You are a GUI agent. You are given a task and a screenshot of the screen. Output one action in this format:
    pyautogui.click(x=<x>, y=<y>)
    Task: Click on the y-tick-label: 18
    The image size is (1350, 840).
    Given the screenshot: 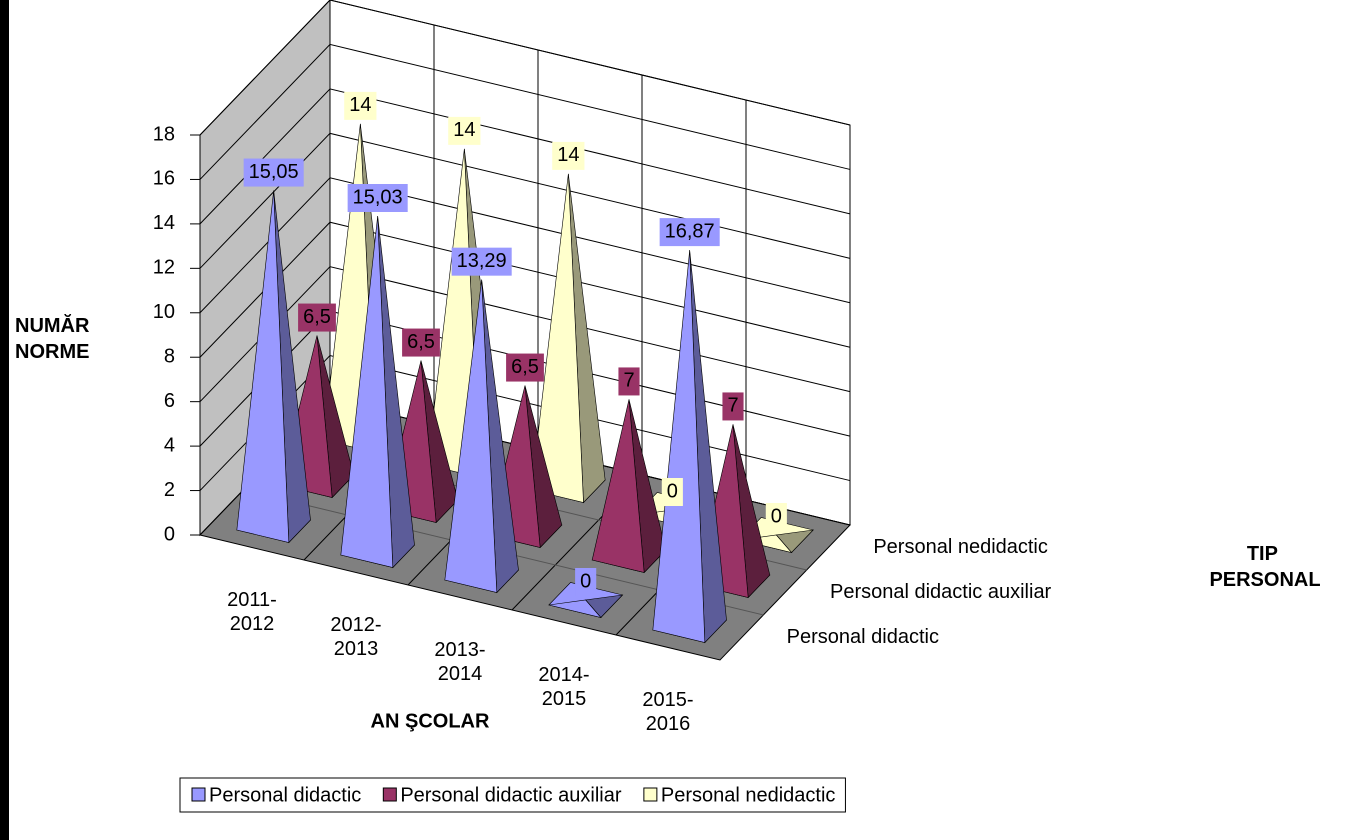 What is the action you would take?
    pyautogui.click(x=164, y=134)
    